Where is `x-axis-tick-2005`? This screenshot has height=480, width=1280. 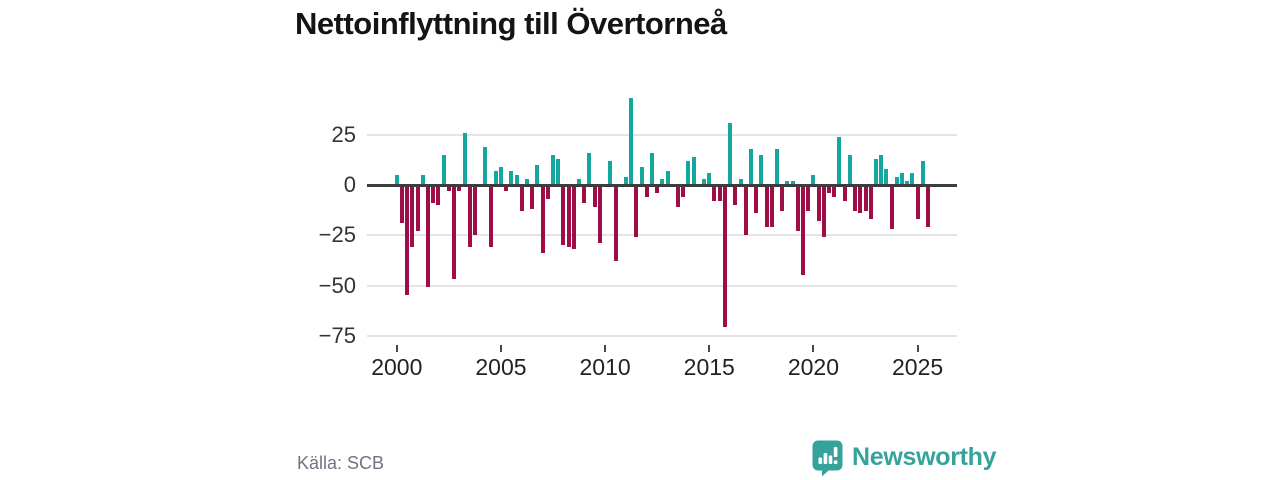
x-axis-tick-2005 is located at coordinates (500, 348).